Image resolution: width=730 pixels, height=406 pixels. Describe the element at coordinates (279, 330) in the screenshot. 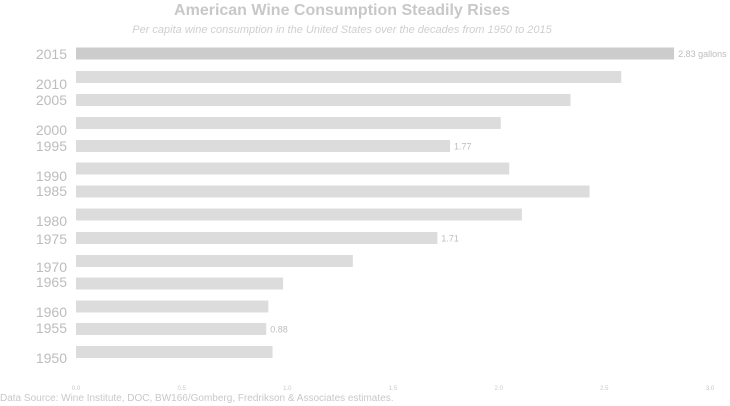

I see `data-label-1955: 0.88` at that location.